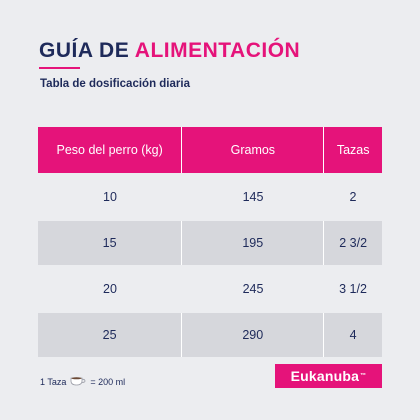 The height and width of the screenshot is (420, 420). What do you see at coordinates (253, 289) in the screenshot?
I see `cell-grams: 245` at bounding box center [253, 289].